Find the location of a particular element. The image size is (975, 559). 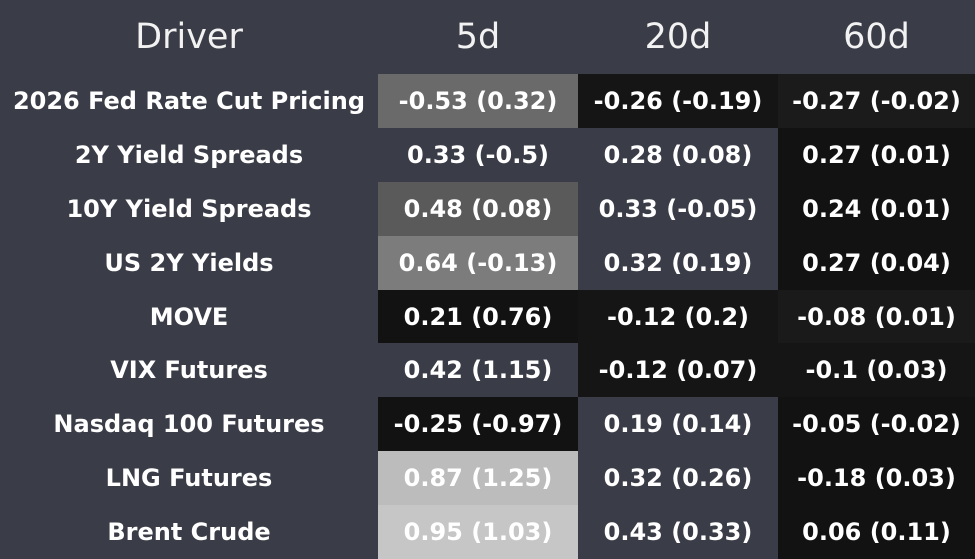

driver-name: LNG Futures is located at coordinates (189, 478).